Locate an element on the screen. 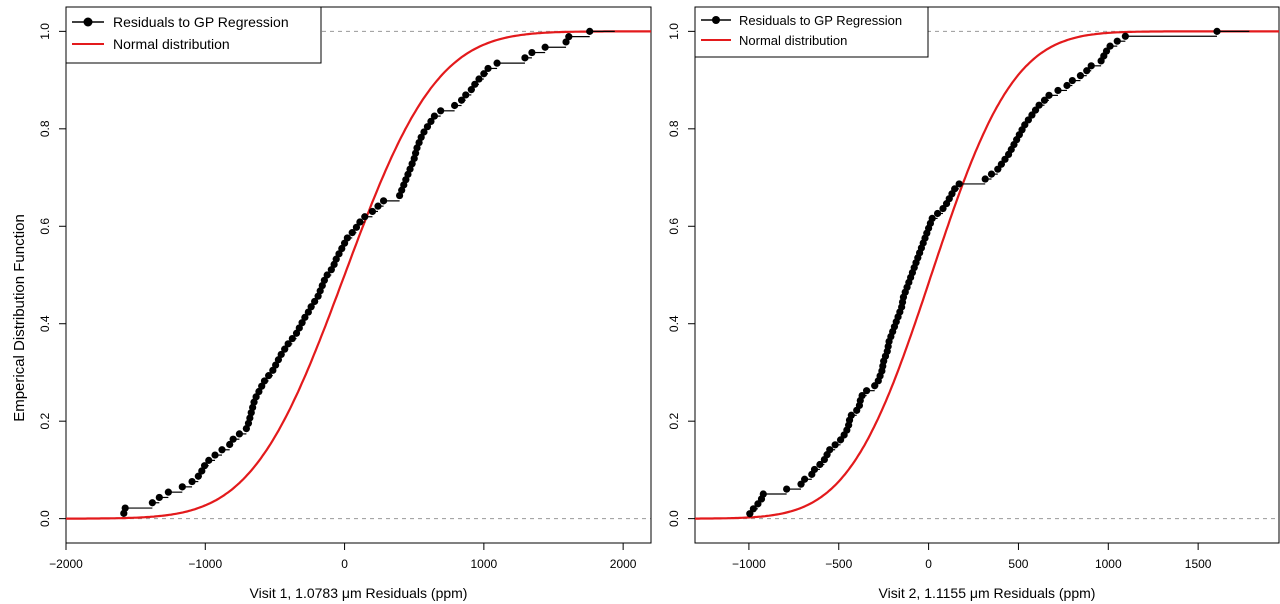 This screenshot has height=604, width=1280. left-y-tick-label: 0.4 is located at coordinates (45, 323).